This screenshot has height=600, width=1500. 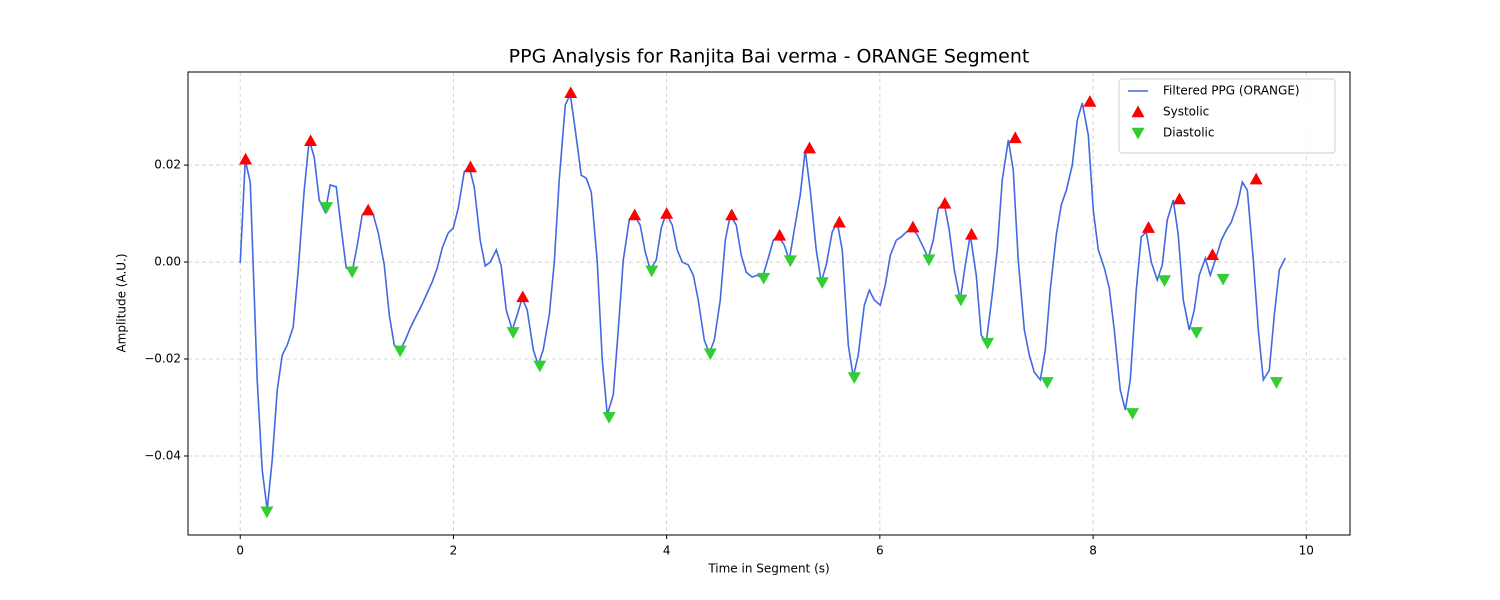 What do you see at coordinates (162, 455) in the screenshot?
I see `y-tick-label: −0.04` at bounding box center [162, 455].